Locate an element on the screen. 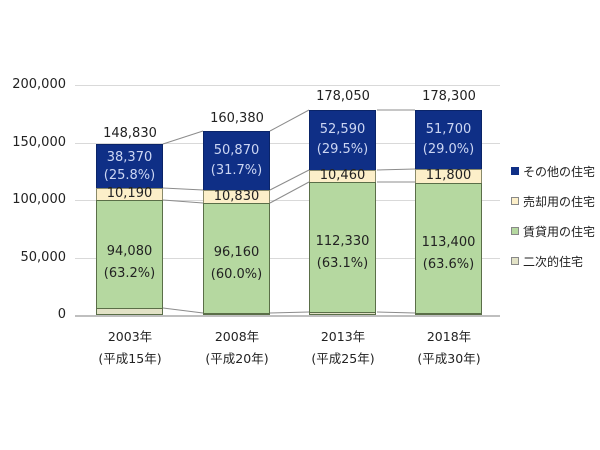 This screenshot has width=600, height=450. legend-item-secondary-housing: 二次的住宅 is located at coordinates (553, 261).